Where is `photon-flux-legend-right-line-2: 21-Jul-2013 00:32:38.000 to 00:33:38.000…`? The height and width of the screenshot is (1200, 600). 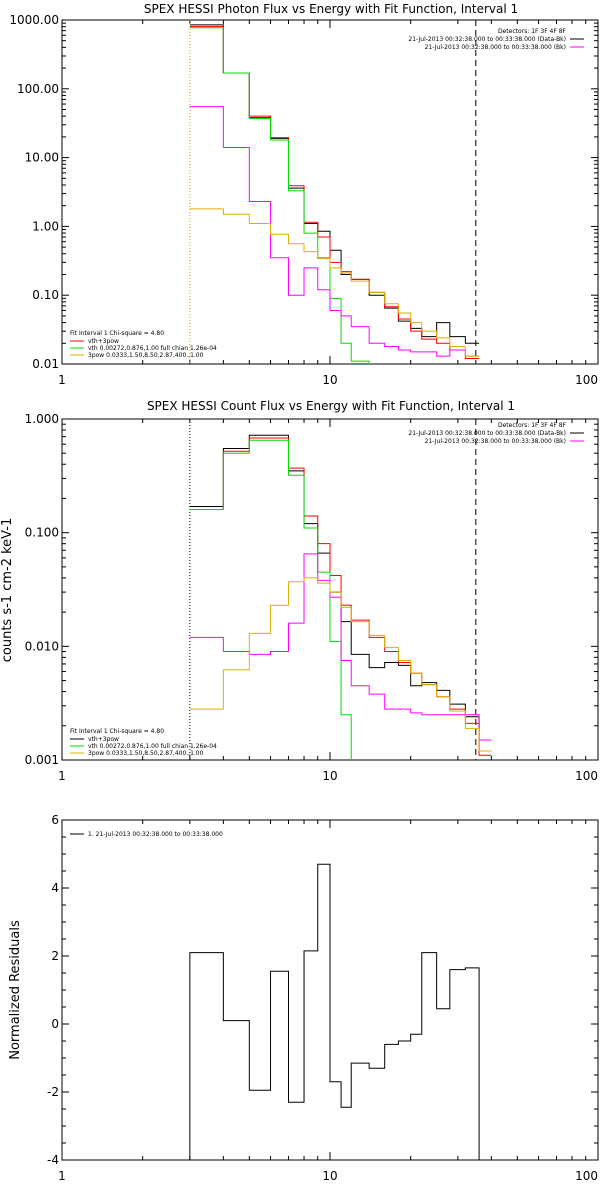
photon-flux-legend-right-line-2: 21-Jul-2013 00:32:38.000 to 00:33:38.000… is located at coordinates (495, 47).